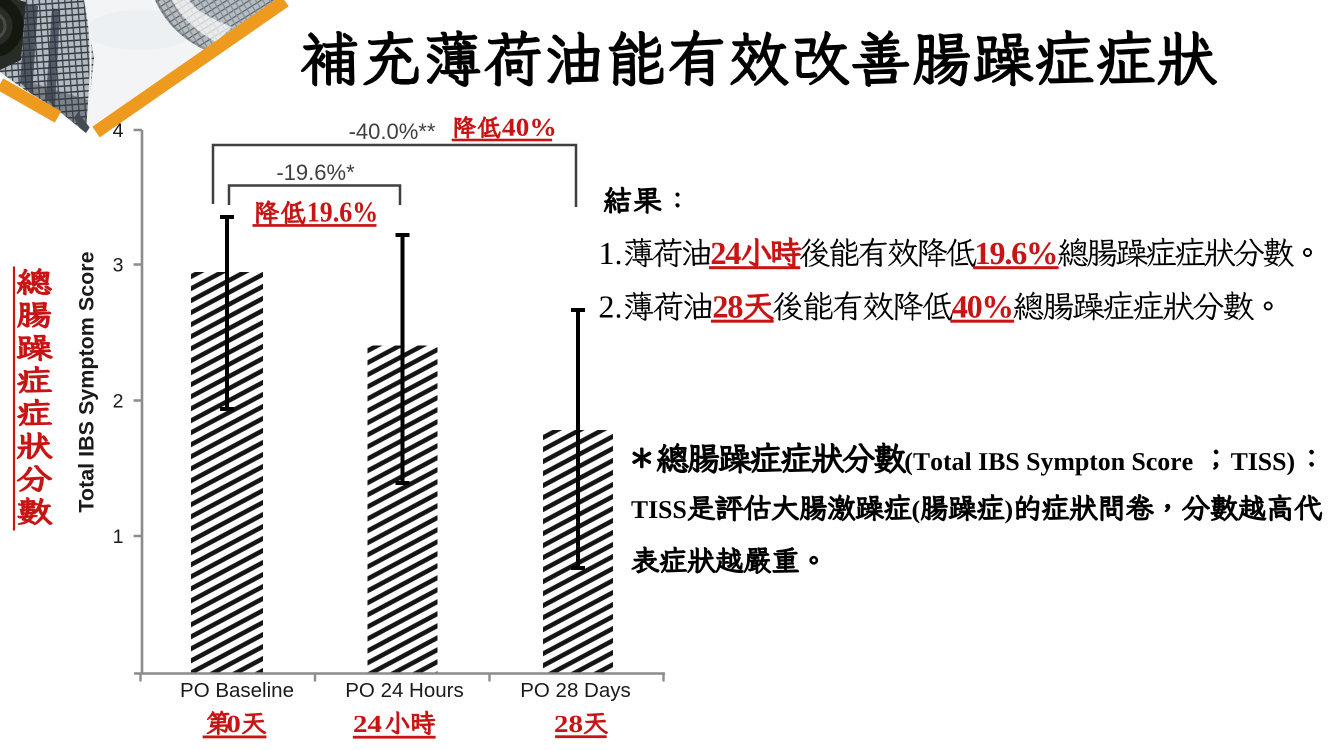  Describe the element at coordinates (237, 690) in the screenshot. I see `svg-text: PO Baseline` at that location.